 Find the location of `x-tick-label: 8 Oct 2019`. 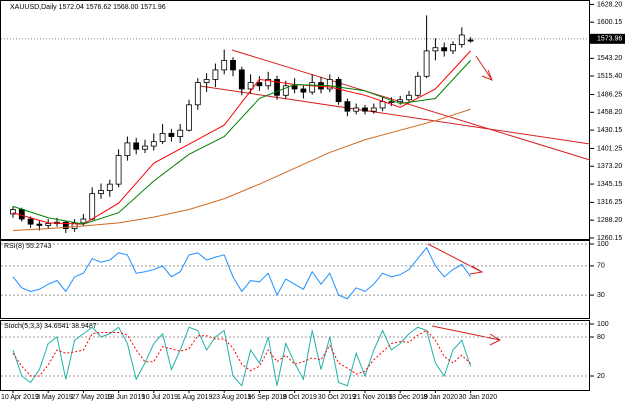

x-tick-label: 8 Oct 2019 is located at coordinates (300, 397).